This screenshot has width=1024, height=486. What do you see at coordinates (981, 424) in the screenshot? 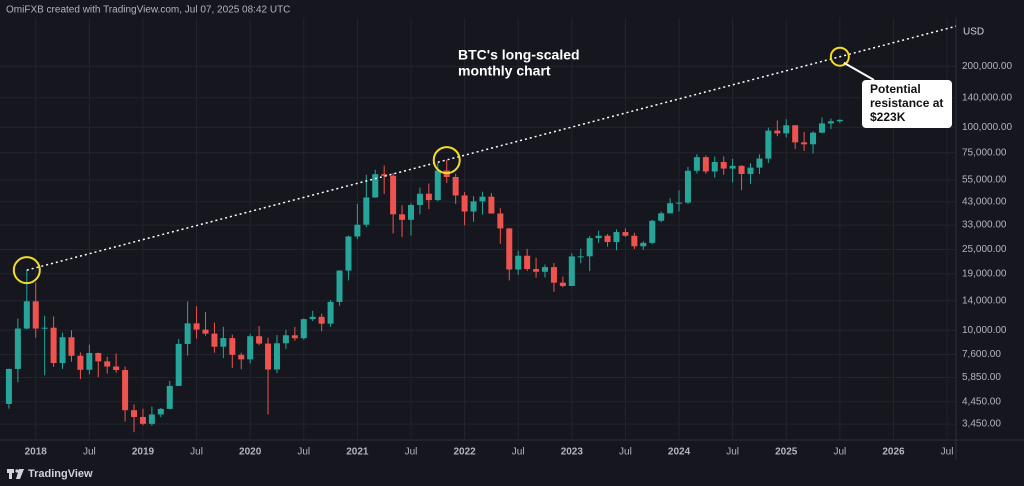
I see `y-tick-label: 3,450.00` at bounding box center [981, 424].